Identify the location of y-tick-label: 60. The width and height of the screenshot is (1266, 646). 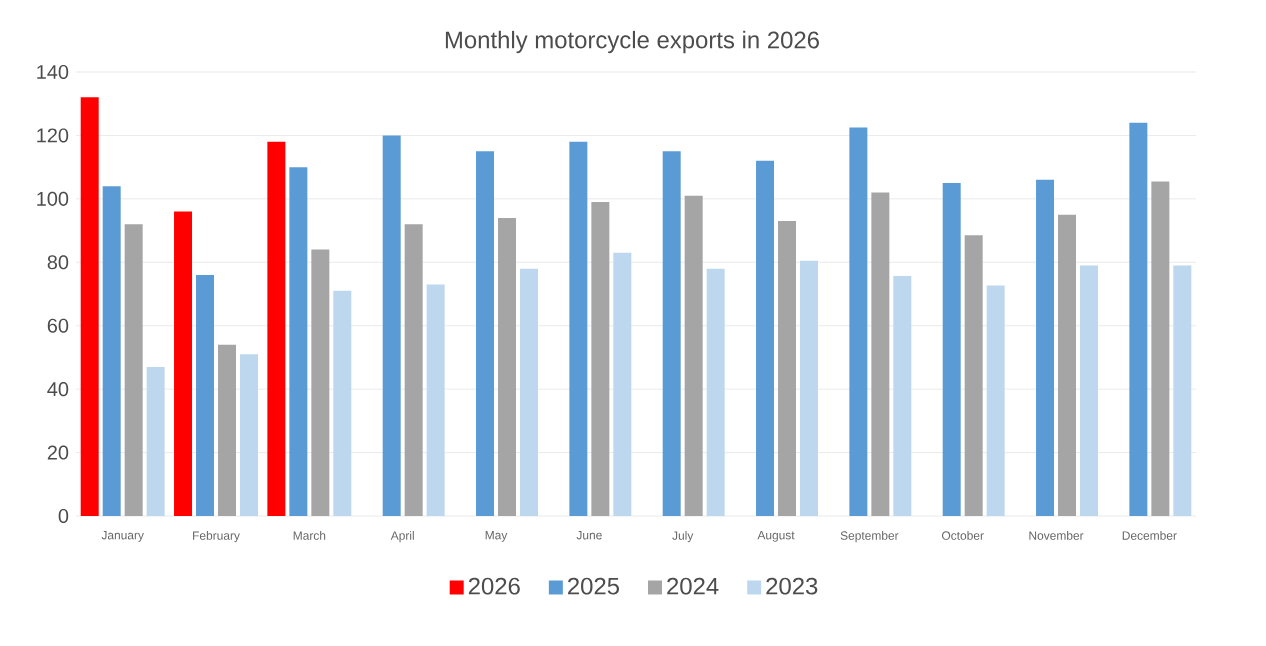
(58, 325).